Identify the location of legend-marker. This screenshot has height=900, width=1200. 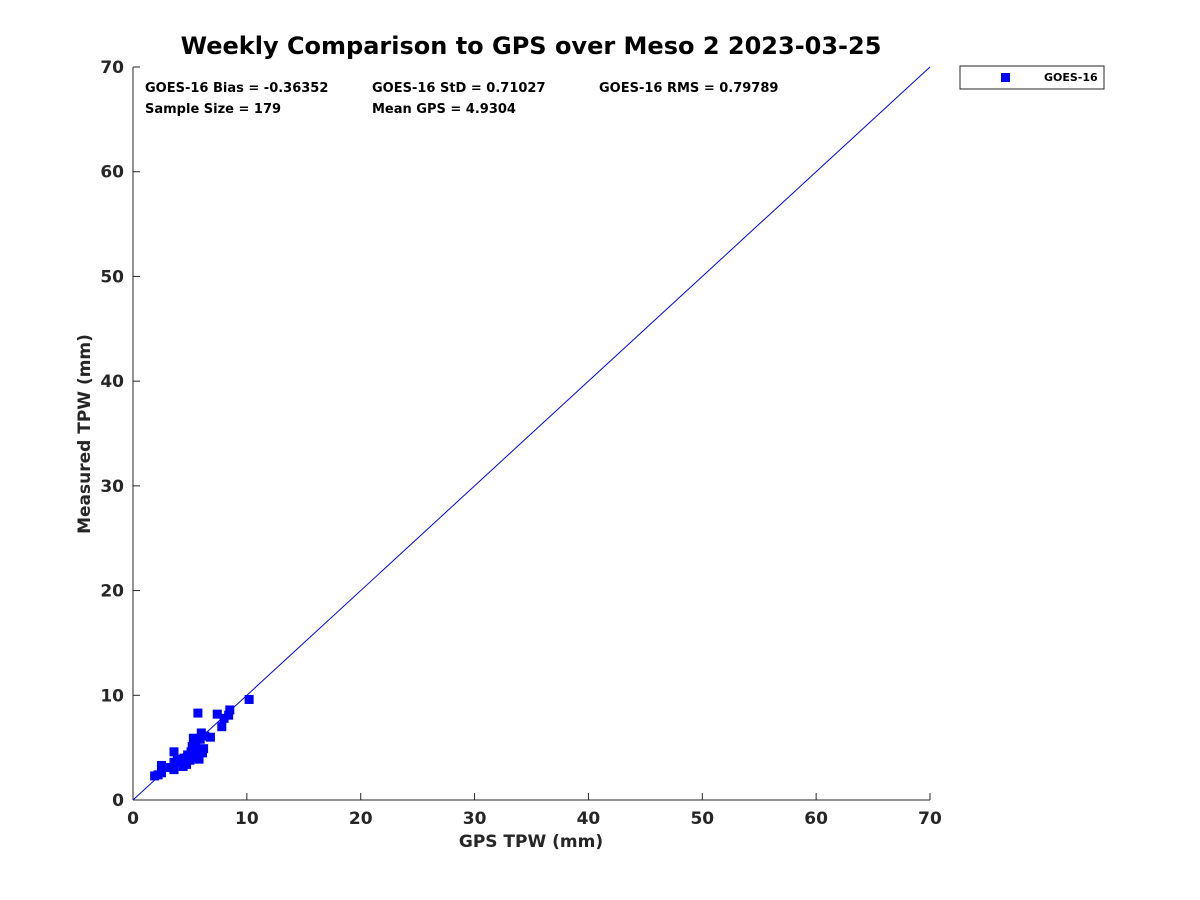
(1005, 77).